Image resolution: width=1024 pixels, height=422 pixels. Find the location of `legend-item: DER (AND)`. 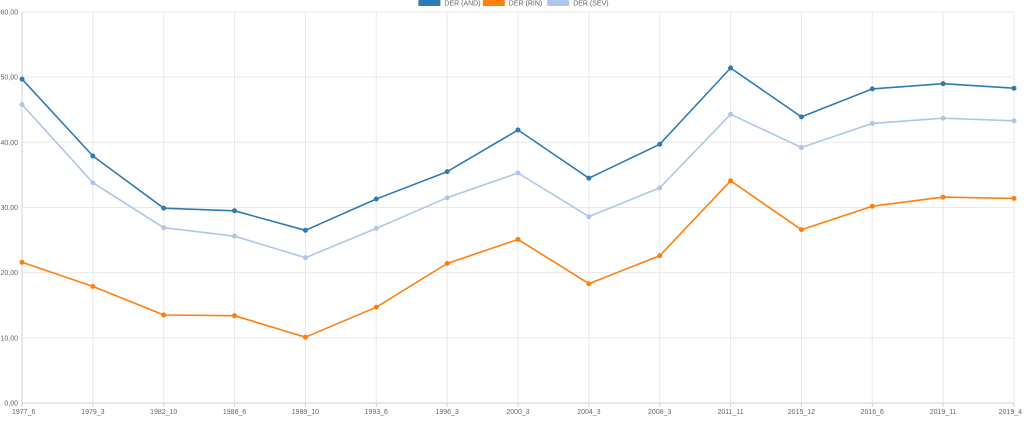

legend-item: DER (AND) is located at coordinates (449, 4).